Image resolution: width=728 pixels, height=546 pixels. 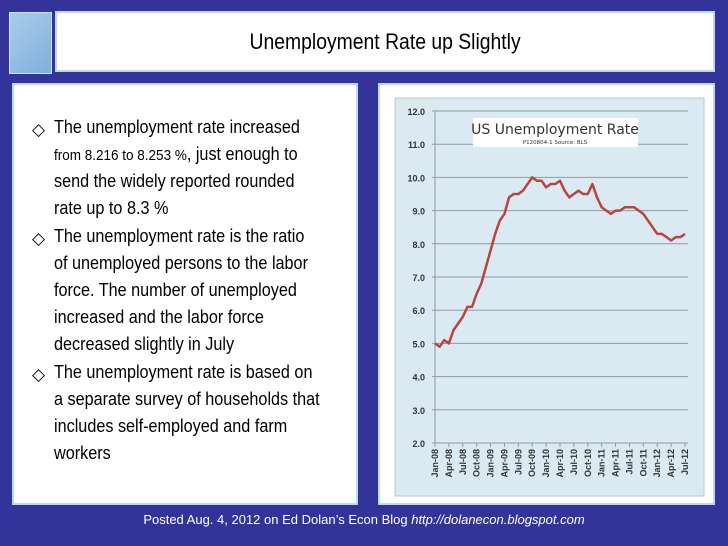 I want to click on y-tick-label: 10.0, so click(x=416, y=178).